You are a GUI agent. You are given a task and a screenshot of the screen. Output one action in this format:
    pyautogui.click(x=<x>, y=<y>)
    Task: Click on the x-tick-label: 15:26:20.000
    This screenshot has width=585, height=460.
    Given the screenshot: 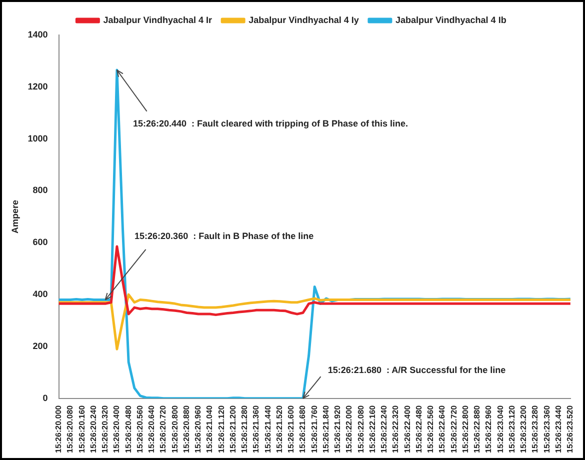 What is the action you would take?
    pyautogui.click(x=59, y=428)
    